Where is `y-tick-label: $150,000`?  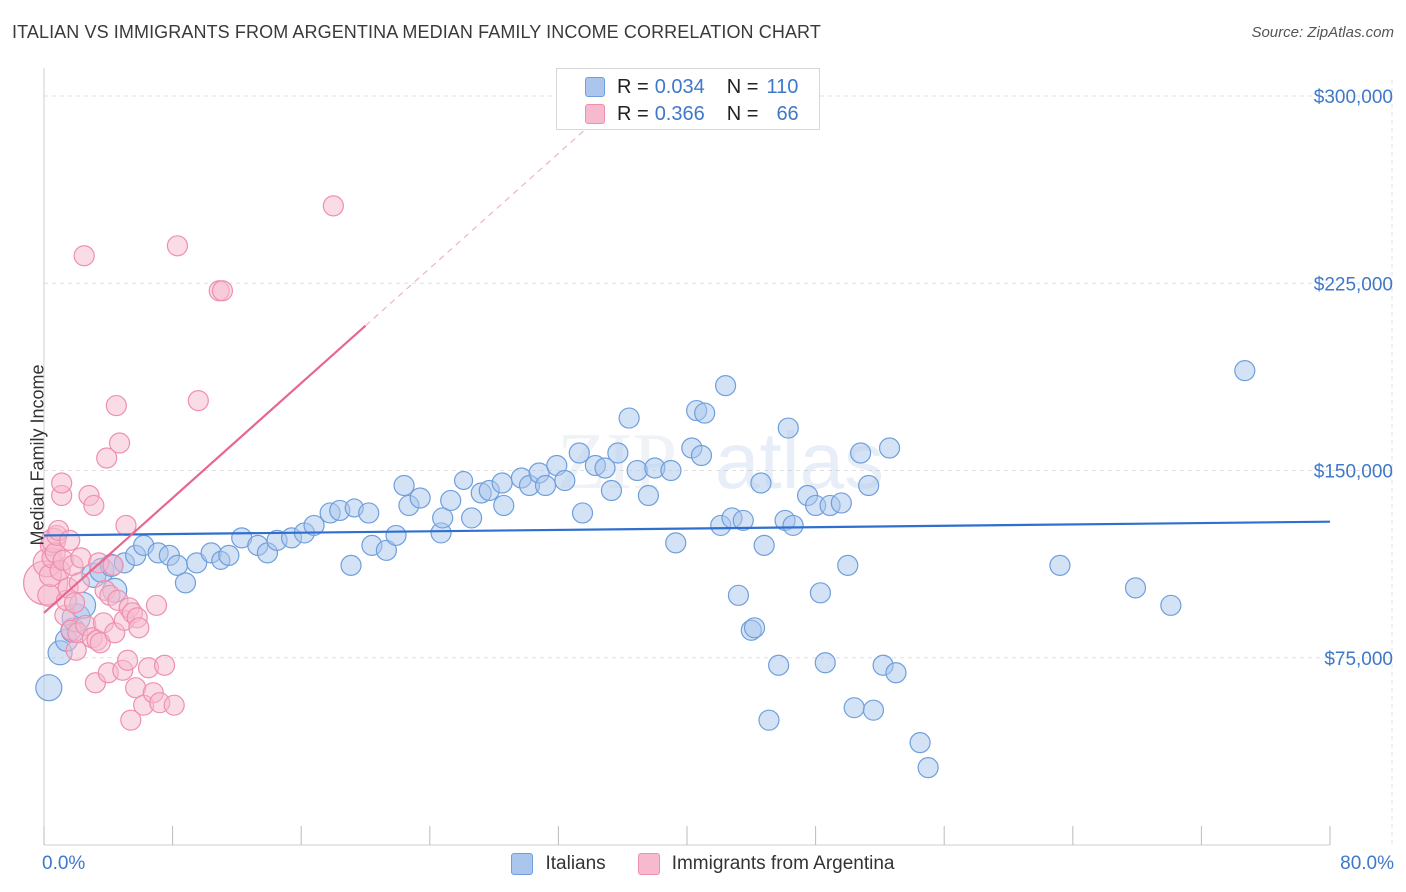
y-tick-label: $150,000 is located at coordinates (1353, 472).